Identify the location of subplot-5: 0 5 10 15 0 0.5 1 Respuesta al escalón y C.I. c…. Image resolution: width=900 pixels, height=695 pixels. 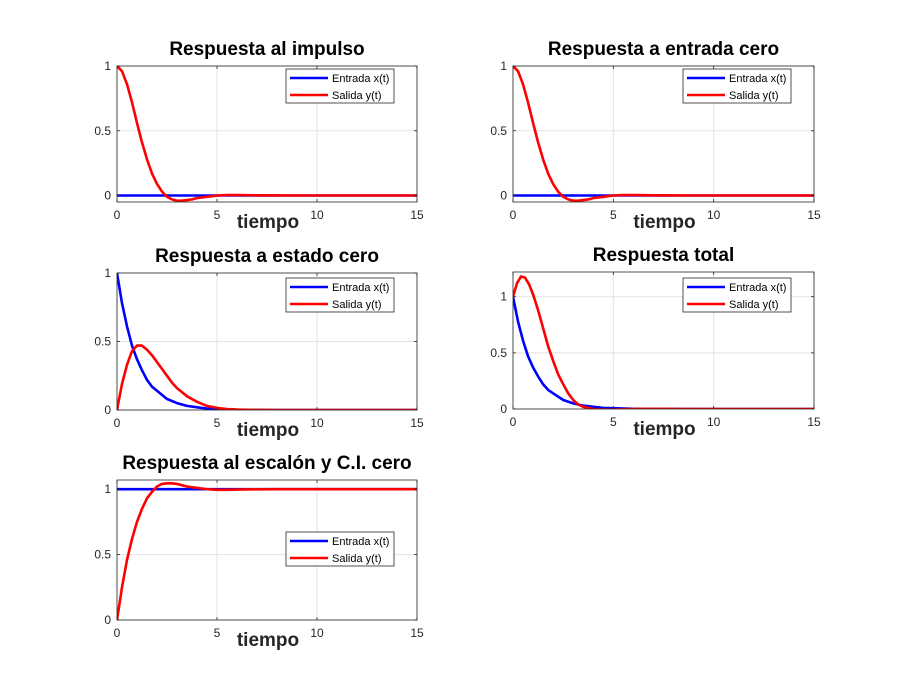
(259, 552).